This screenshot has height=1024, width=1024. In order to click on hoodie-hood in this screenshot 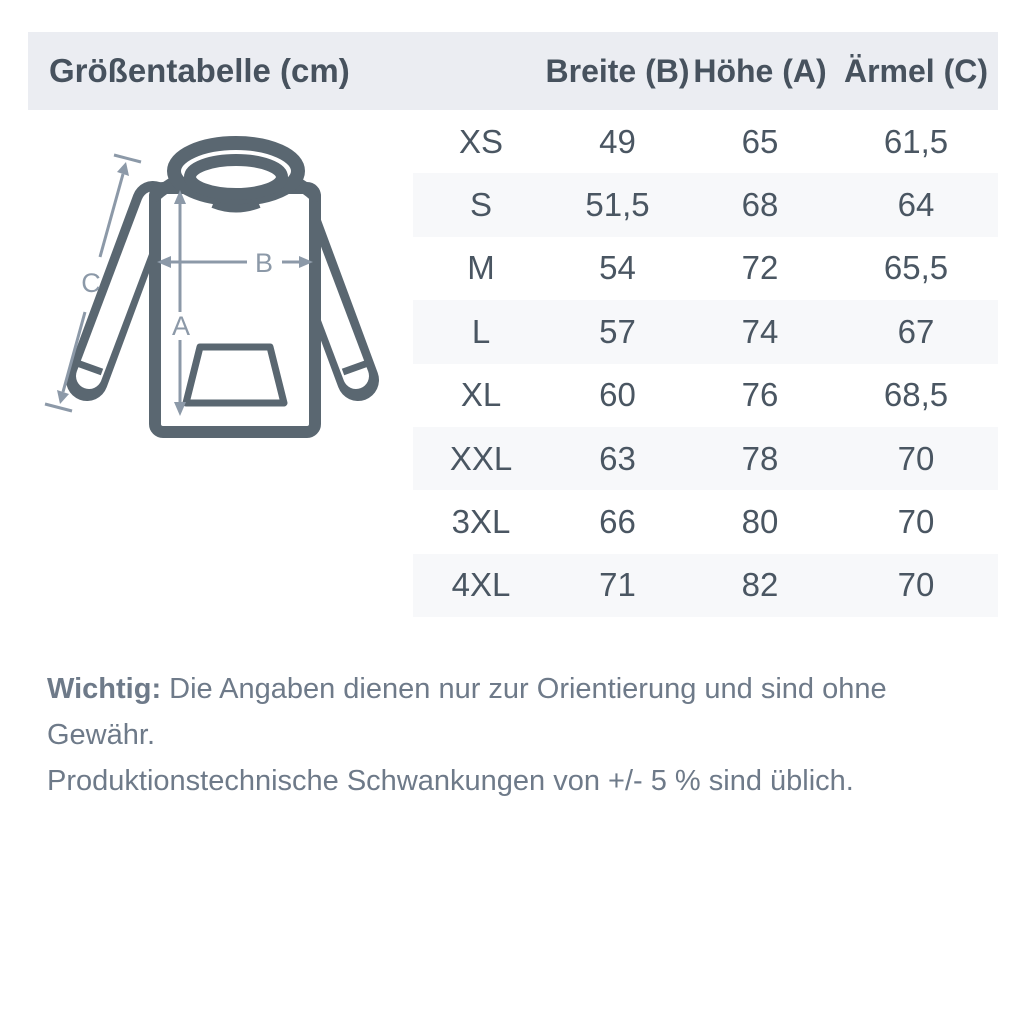, I will do `click(236, 174)`.